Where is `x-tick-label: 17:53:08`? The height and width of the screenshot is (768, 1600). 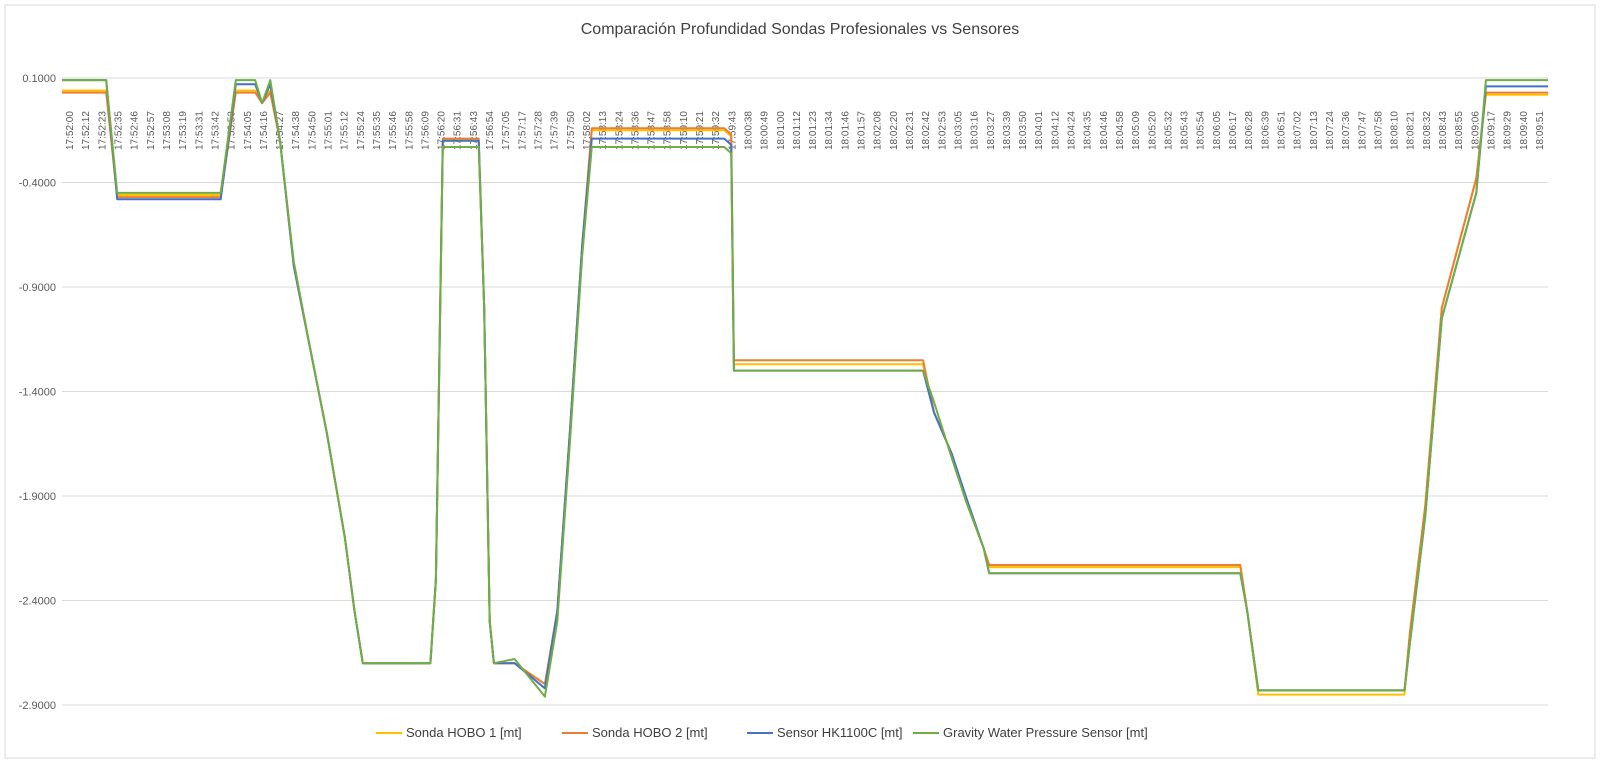
x-tick-label: 17:53:08 is located at coordinates (167, 130).